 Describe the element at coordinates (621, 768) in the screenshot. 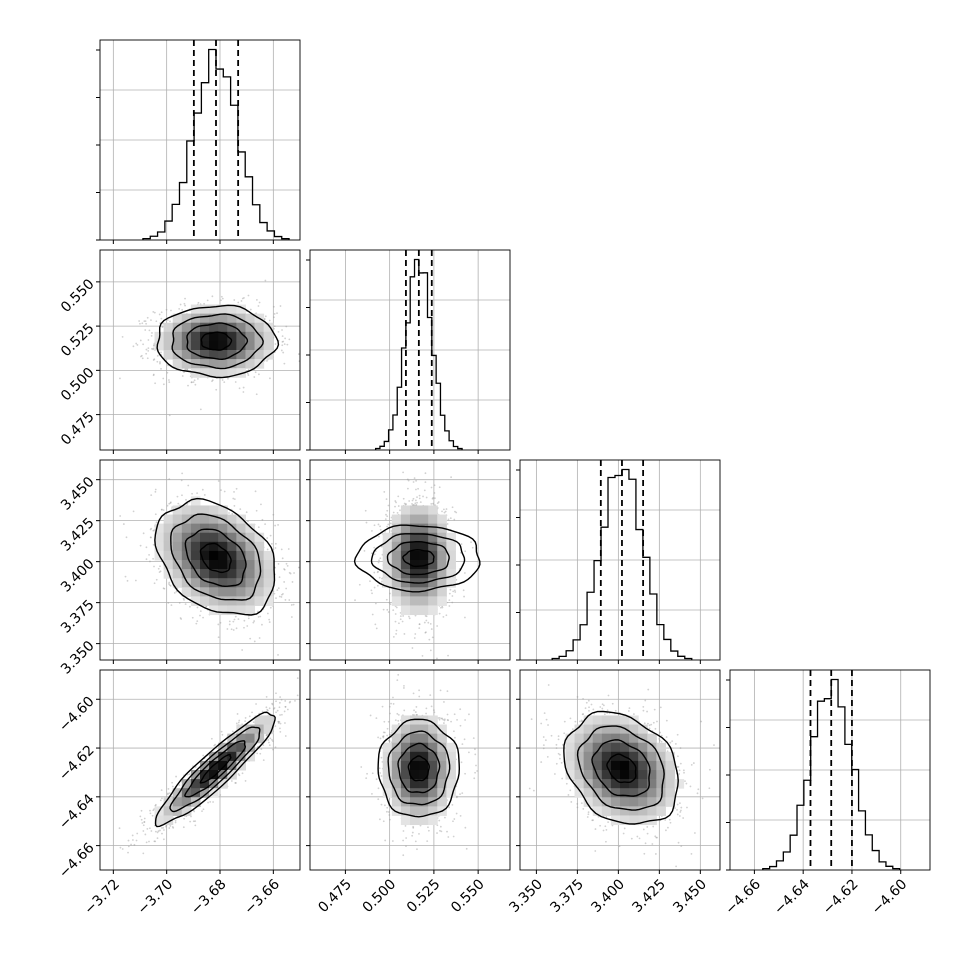

I see `contour-fill` at that location.